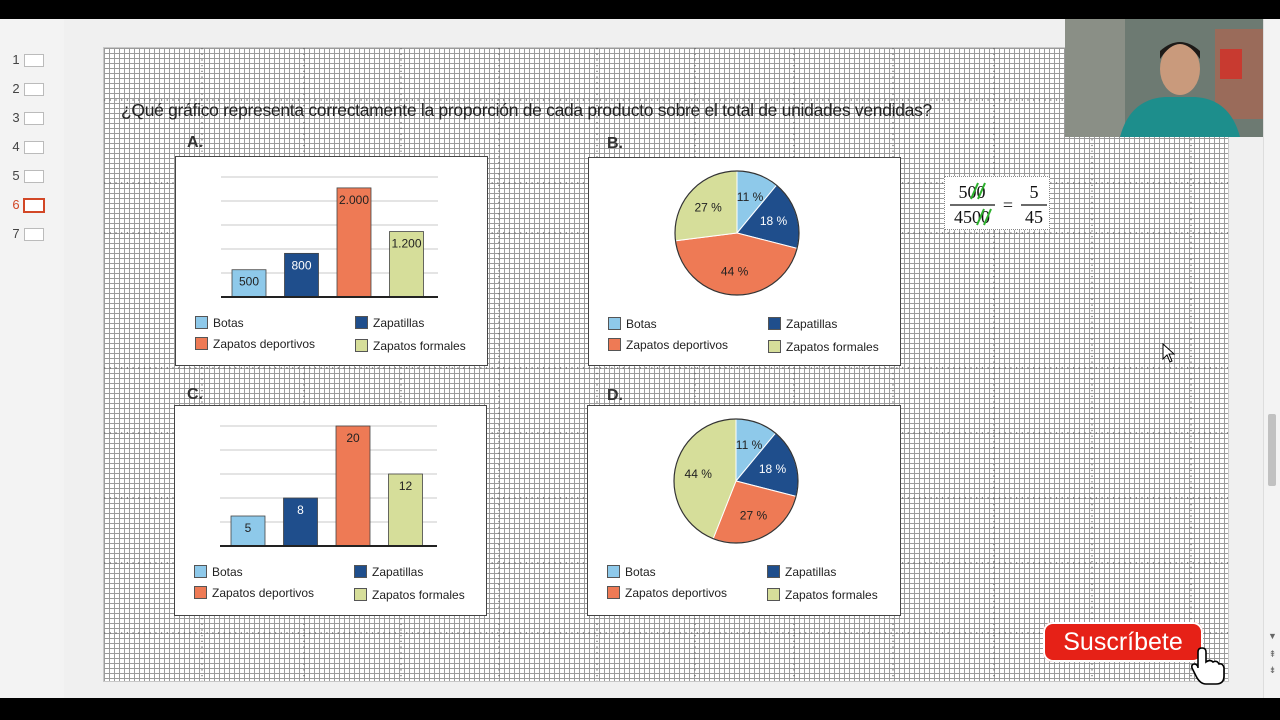 This screenshot has width=1280, height=720. I want to click on bar-value-label: 1.200, so click(406, 244).